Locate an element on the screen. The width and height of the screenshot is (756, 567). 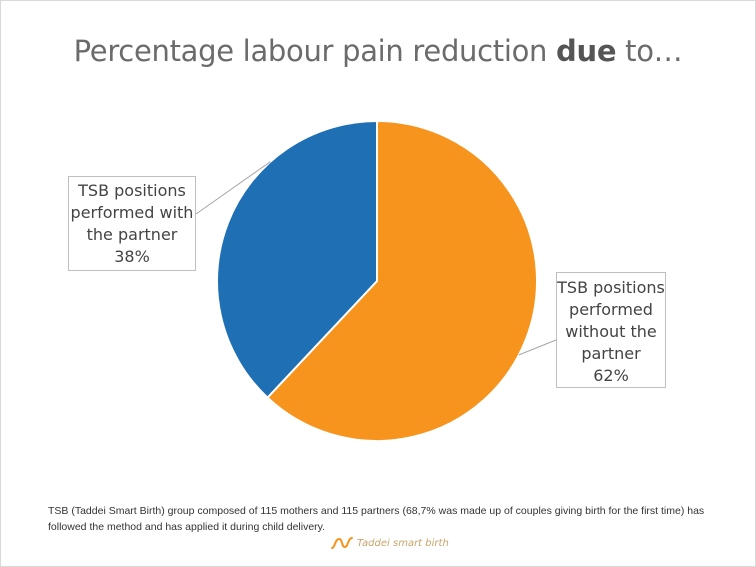
label-line: without the is located at coordinates (611, 331).